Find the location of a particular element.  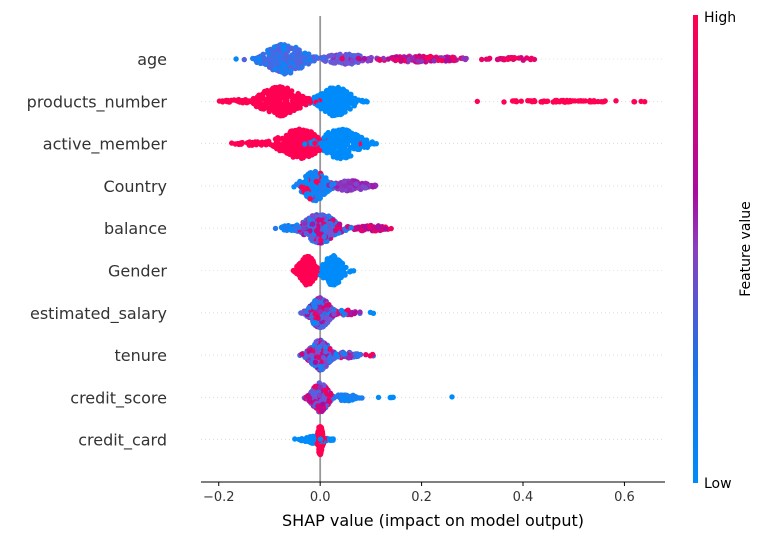

feature-points-Country is located at coordinates (335, 186).